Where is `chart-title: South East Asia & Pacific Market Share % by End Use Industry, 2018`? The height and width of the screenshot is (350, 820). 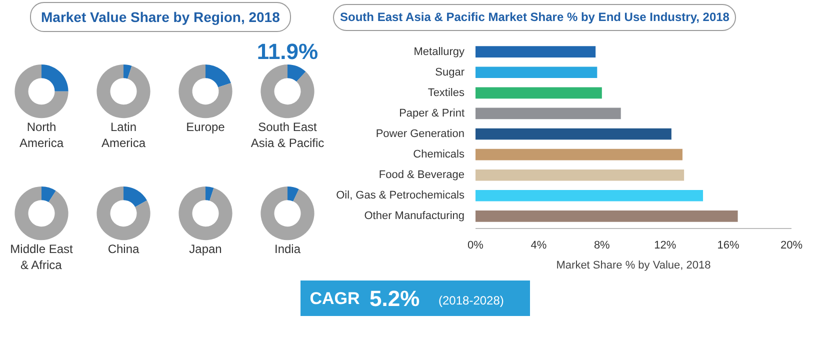 chart-title: South East Asia & Pacific Market Share % by End Use Industry, 2018 is located at coordinates (534, 18).